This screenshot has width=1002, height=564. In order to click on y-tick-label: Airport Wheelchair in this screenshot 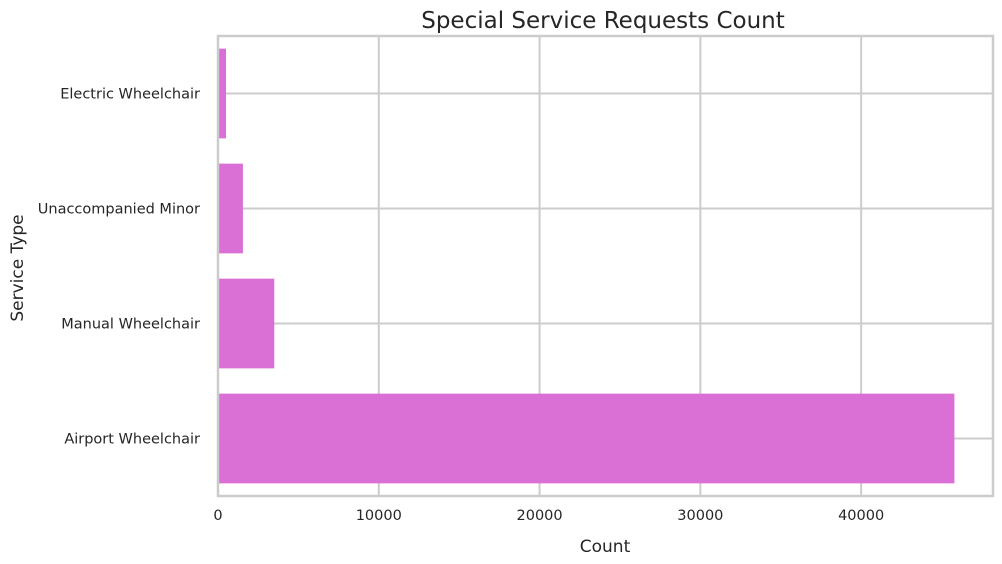, I will do `click(132, 440)`.